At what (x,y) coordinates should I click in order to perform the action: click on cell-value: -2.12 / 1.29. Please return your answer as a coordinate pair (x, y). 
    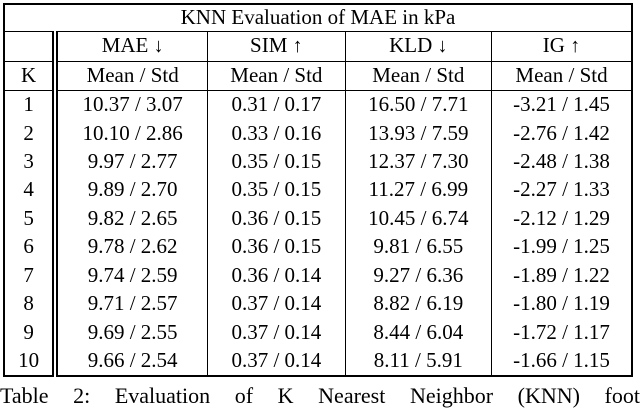
    Looking at the image, I should click on (562, 218).